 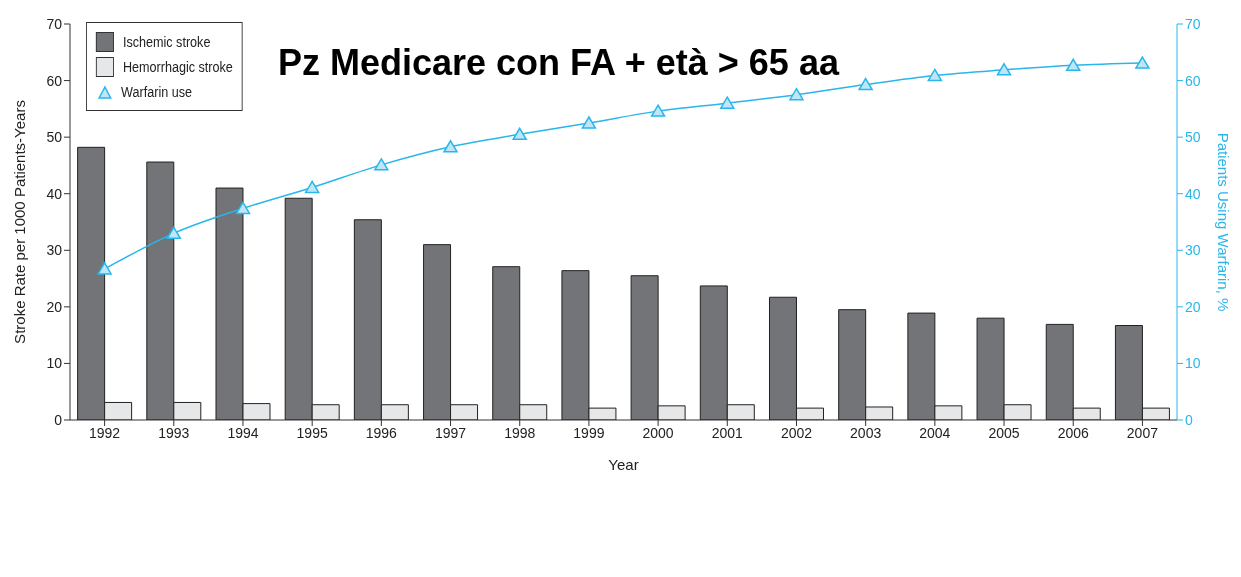 I want to click on y-axis-title: Stroke Rate per 1000 Patients-Years, so click(x=20, y=222).